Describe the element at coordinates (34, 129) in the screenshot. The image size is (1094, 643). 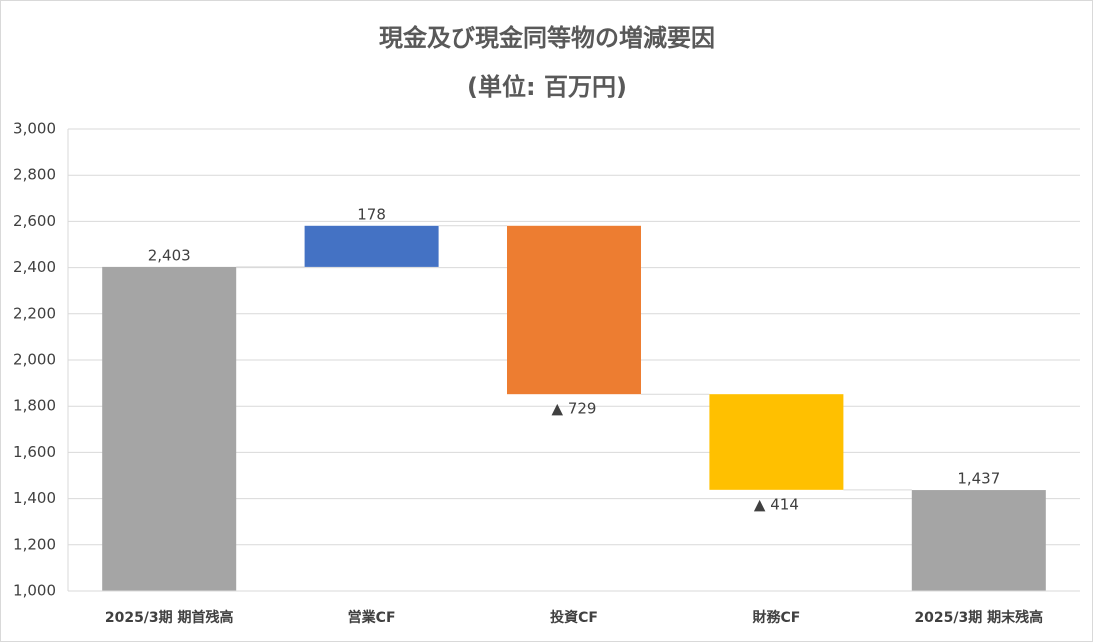
I see `y-tick-label: 3,000` at that location.